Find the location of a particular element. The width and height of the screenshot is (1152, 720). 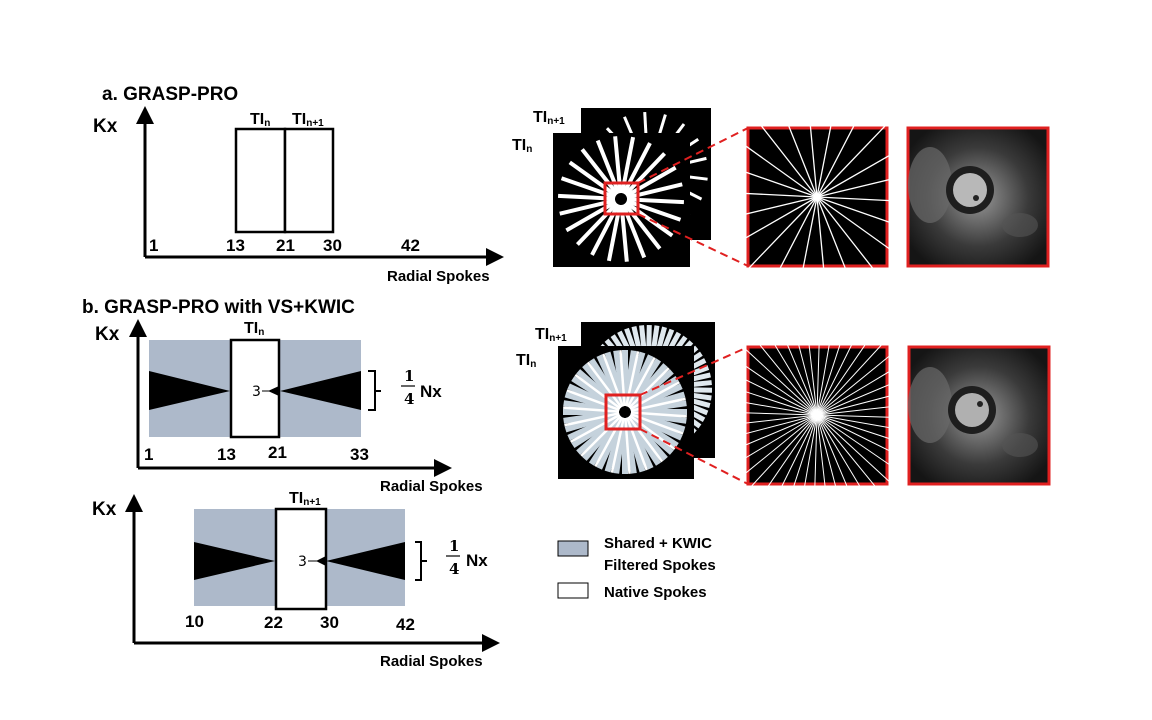

panel-b1-bracket is located at coordinates (374, 390).